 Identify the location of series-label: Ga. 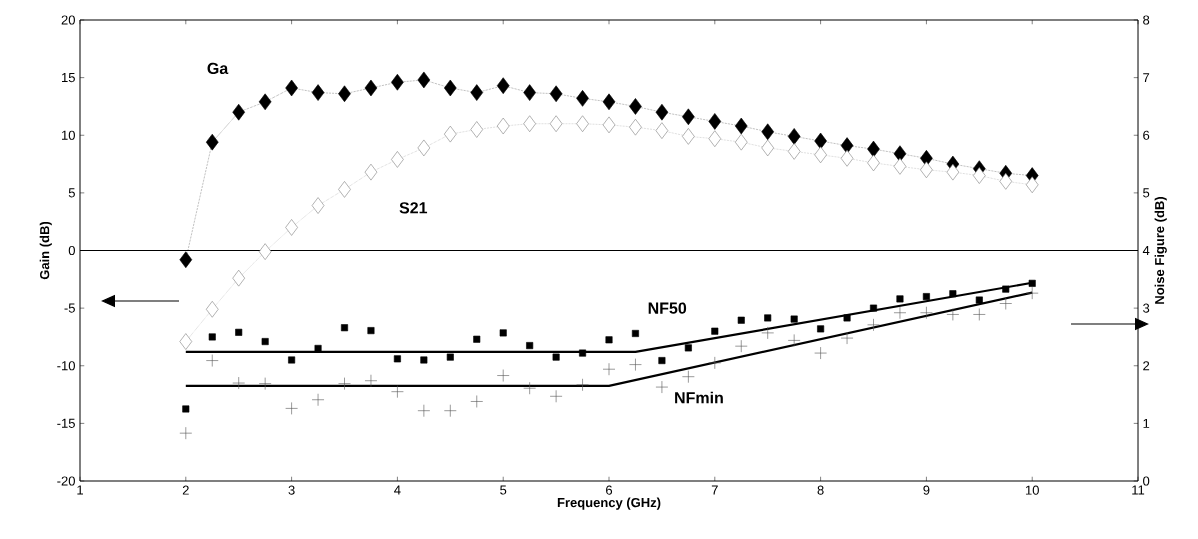
(218, 68).